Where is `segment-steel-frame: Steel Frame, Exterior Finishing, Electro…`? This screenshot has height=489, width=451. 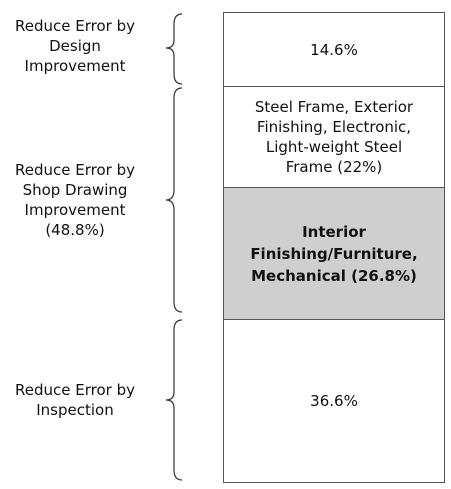
segment-steel-frame: Steel Frame, Exterior Finishing, Electro… is located at coordinates (334, 137).